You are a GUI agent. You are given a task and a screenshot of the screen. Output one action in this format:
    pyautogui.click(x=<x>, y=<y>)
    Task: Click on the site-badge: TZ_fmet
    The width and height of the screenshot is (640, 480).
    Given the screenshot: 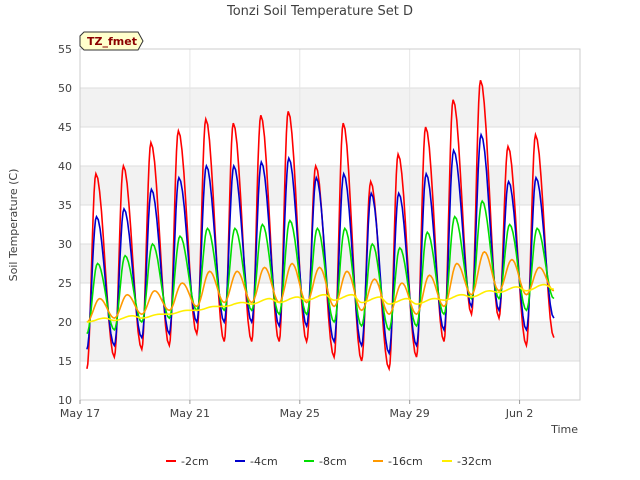 What is the action you would take?
    pyautogui.click(x=111, y=41)
    